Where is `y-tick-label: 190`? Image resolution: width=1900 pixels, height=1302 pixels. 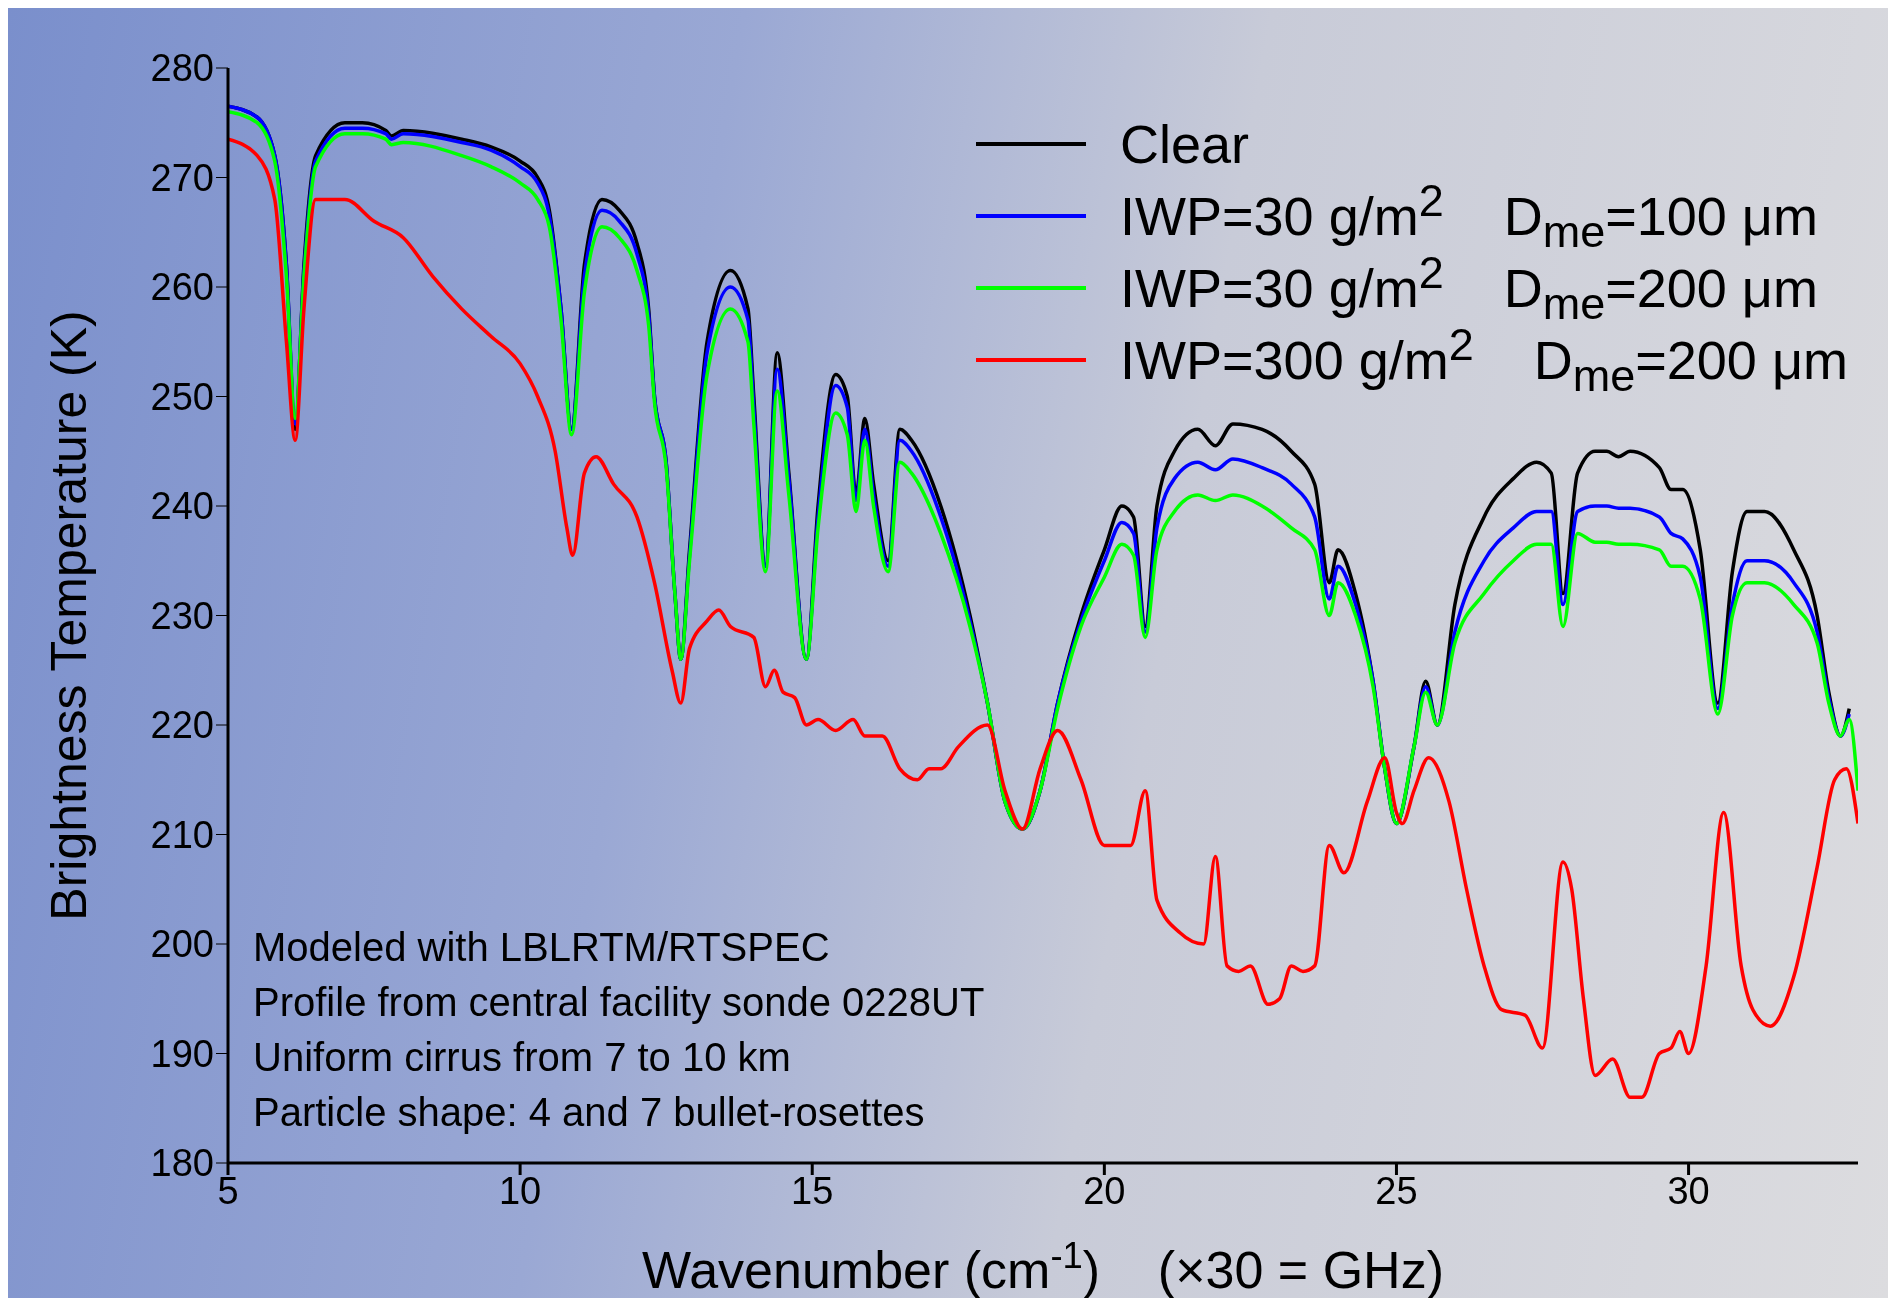
y-tick-label: 190 is located at coordinates (182, 1053).